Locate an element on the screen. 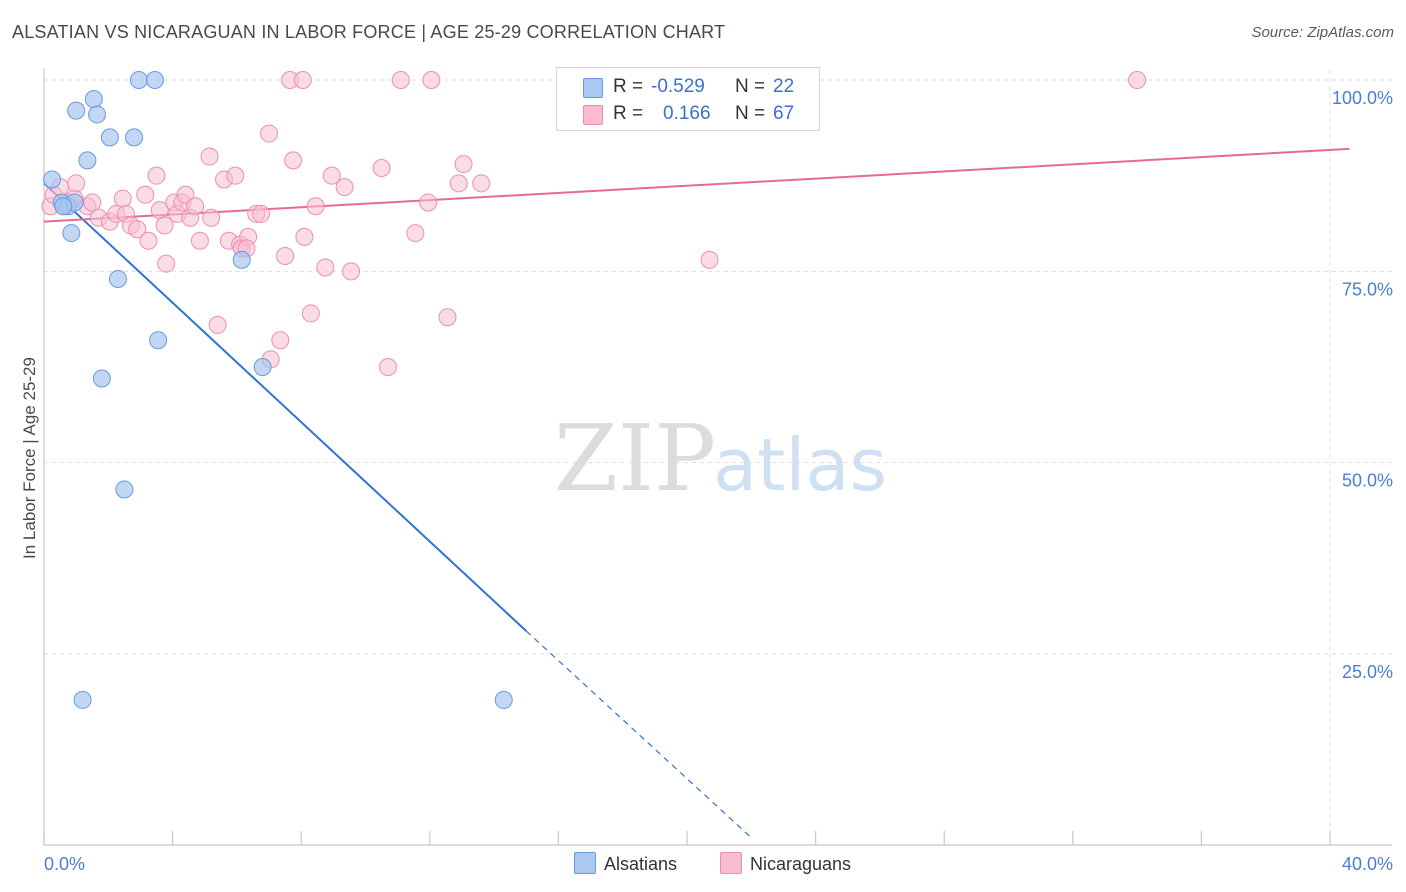 Image resolution: width=1406 pixels, height=892 pixels. watermark: ZIP atlas is located at coordinates (720, 458).